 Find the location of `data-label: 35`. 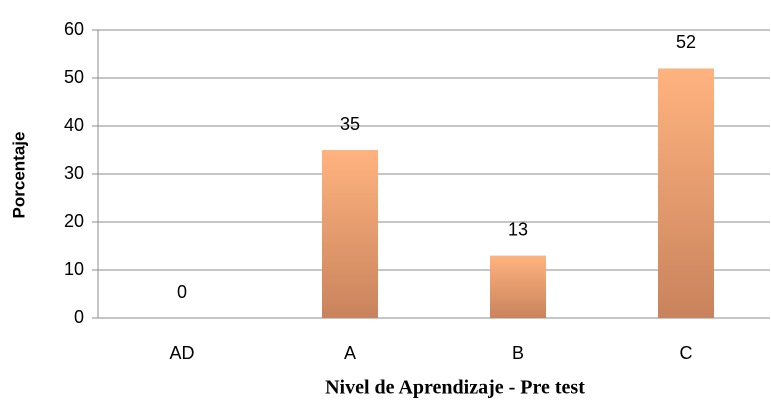

data-label: 35 is located at coordinates (350, 124).